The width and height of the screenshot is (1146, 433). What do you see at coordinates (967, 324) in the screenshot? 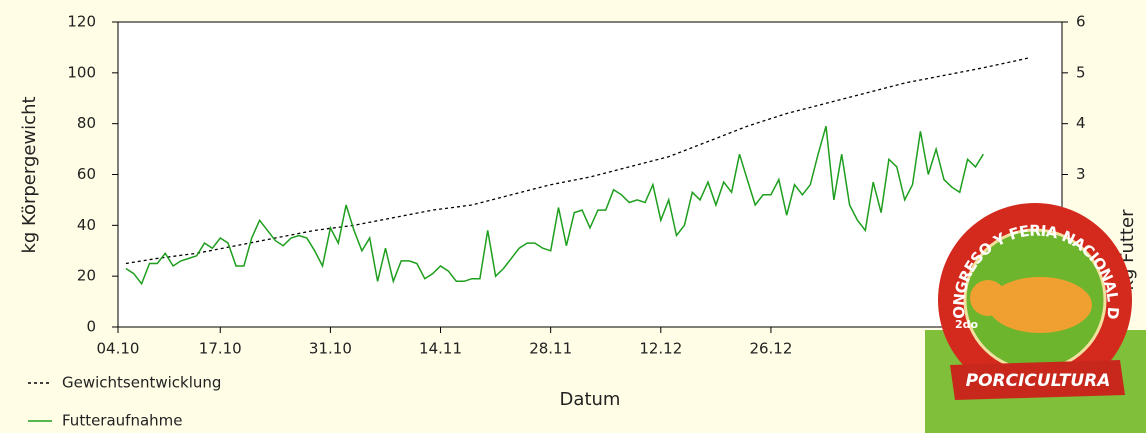
I see `logo-ordinal: 2do` at bounding box center [967, 324].